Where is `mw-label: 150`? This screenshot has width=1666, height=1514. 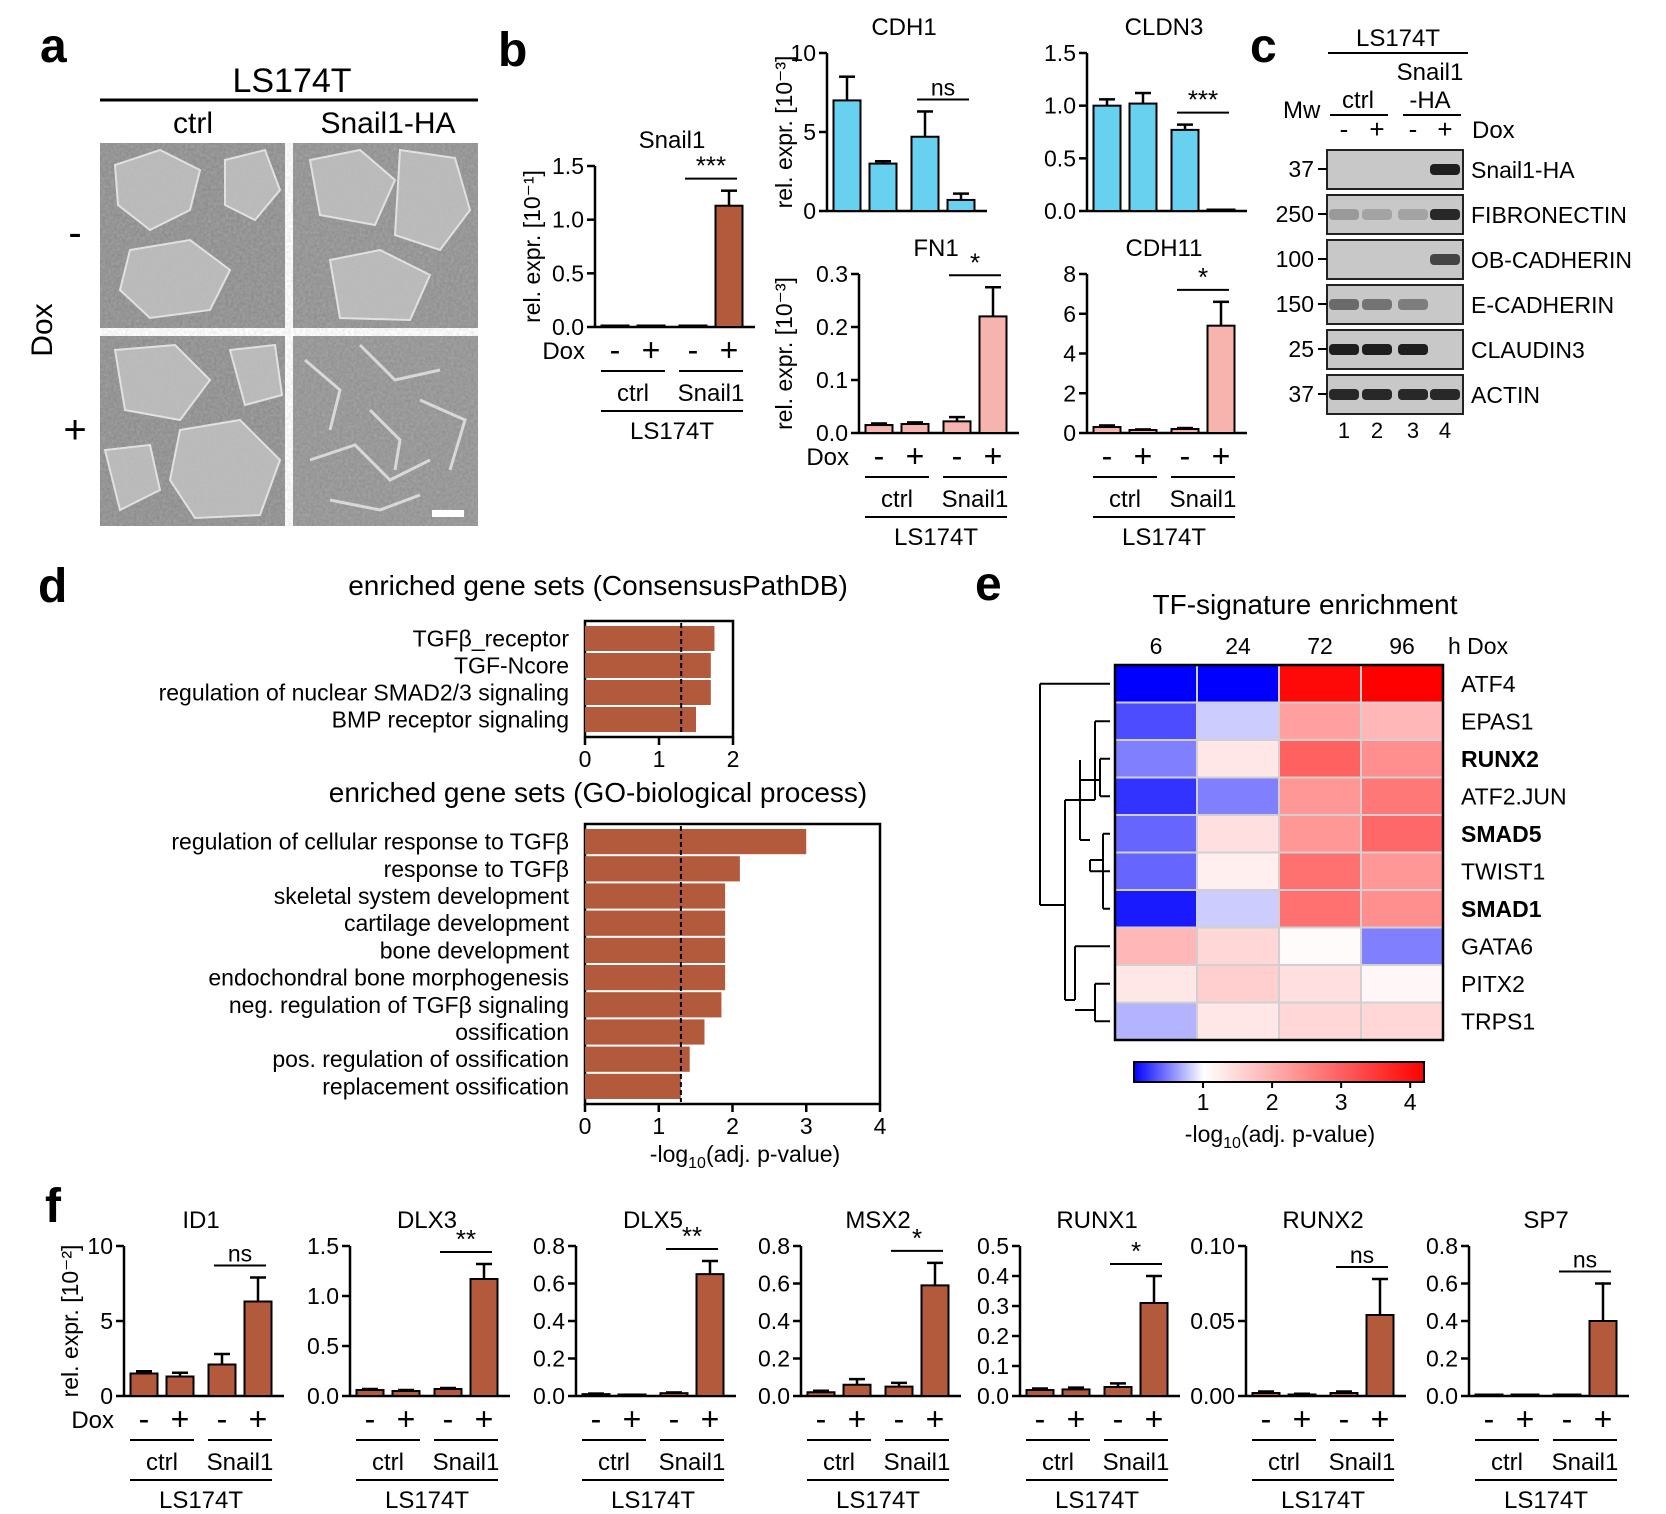 mw-label: 150 is located at coordinates (1295, 304).